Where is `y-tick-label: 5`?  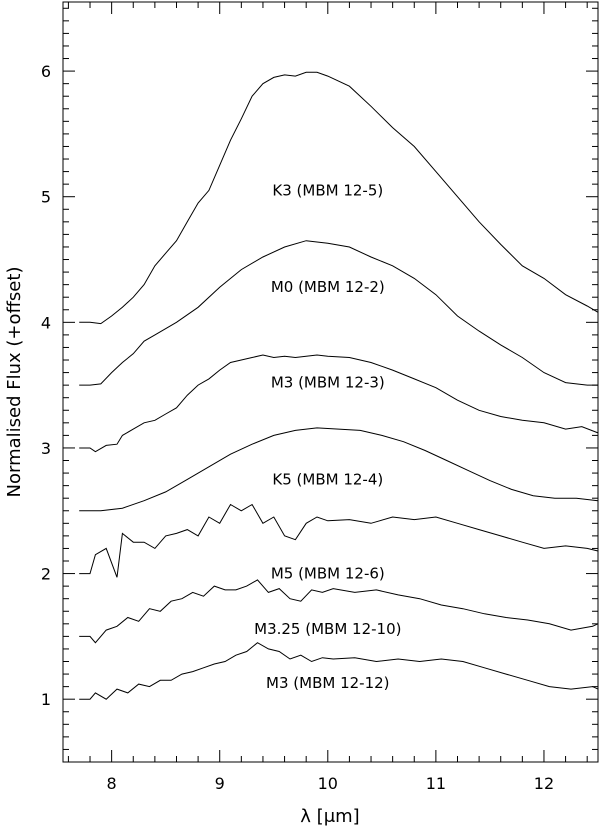
y-tick-label: 5 is located at coordinates (46, 197).